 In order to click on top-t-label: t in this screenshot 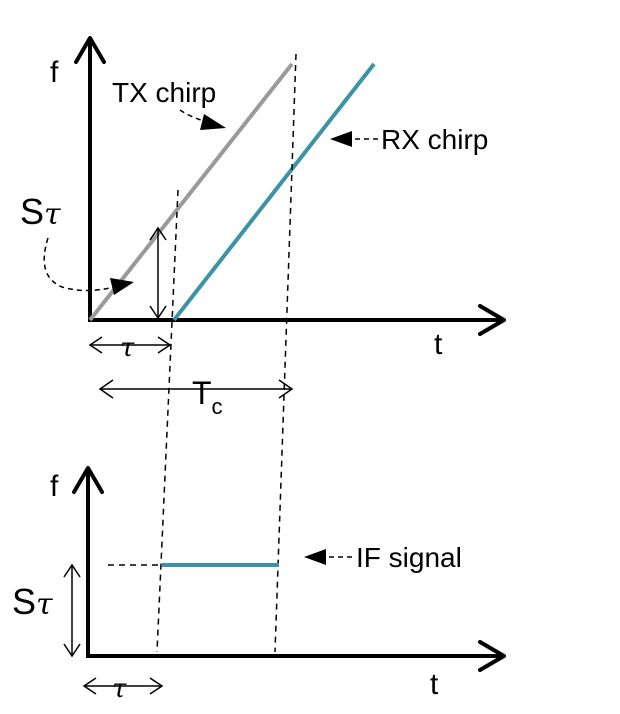, I will do `click(438, 344)`.